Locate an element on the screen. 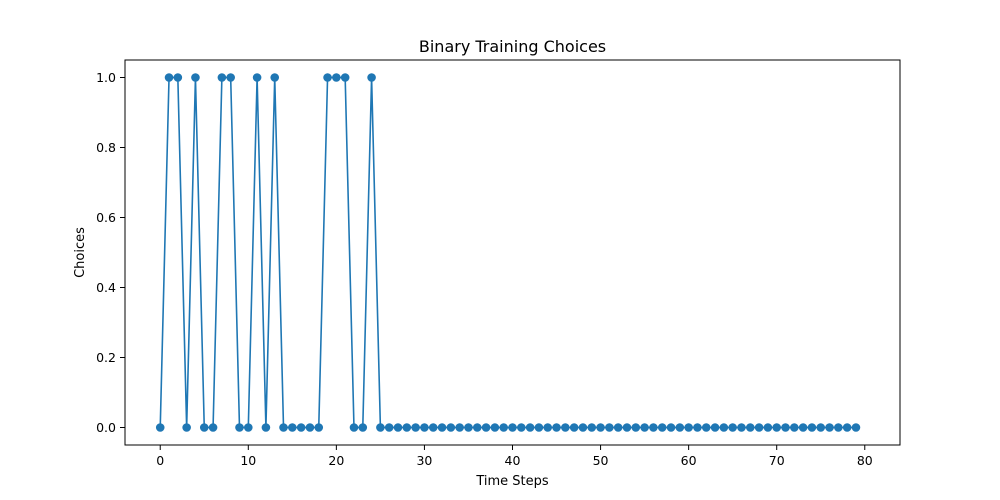  y-tick-label: 0.6 is located at coordinates (106, 217).